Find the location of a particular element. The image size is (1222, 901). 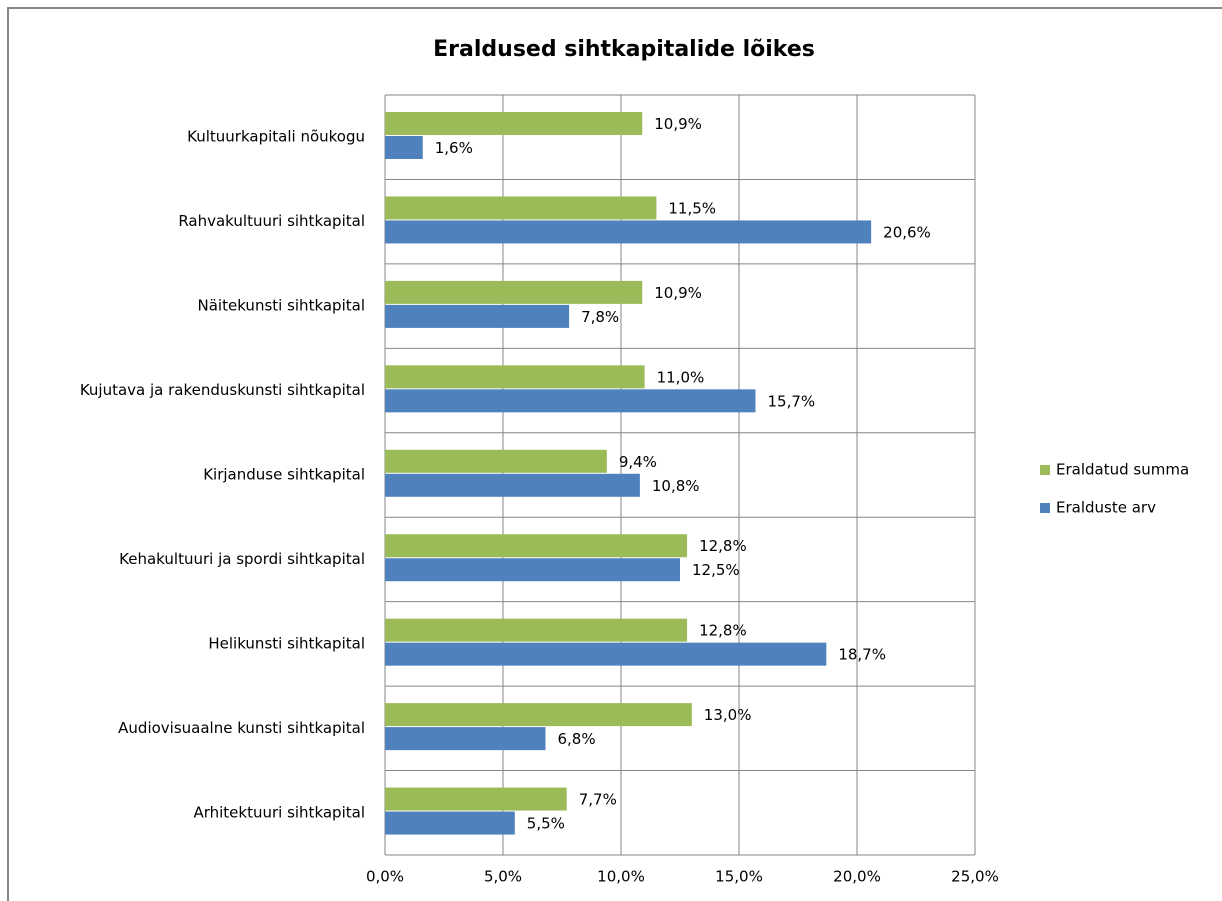

data-label: 13,0% is located at coordinates (728, 715).